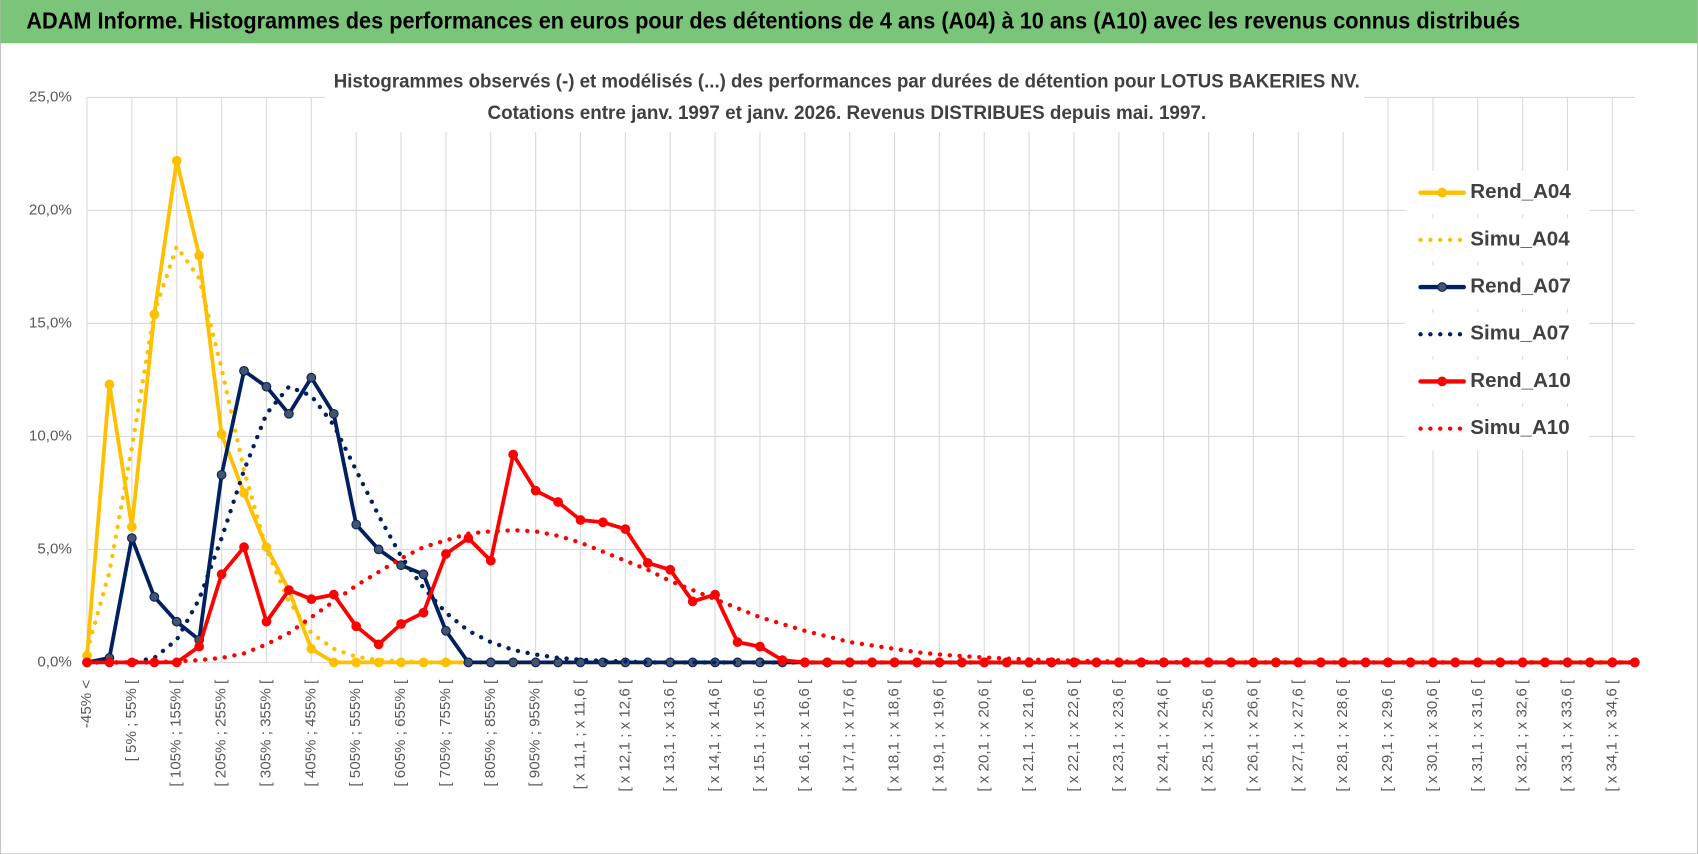 The height and width of the screenshot is (854, 1698). What do you see at coordinates (86, 704) in the screenshot?
I see `x-tick-label: -45% <` at bounding box center [86, 704].